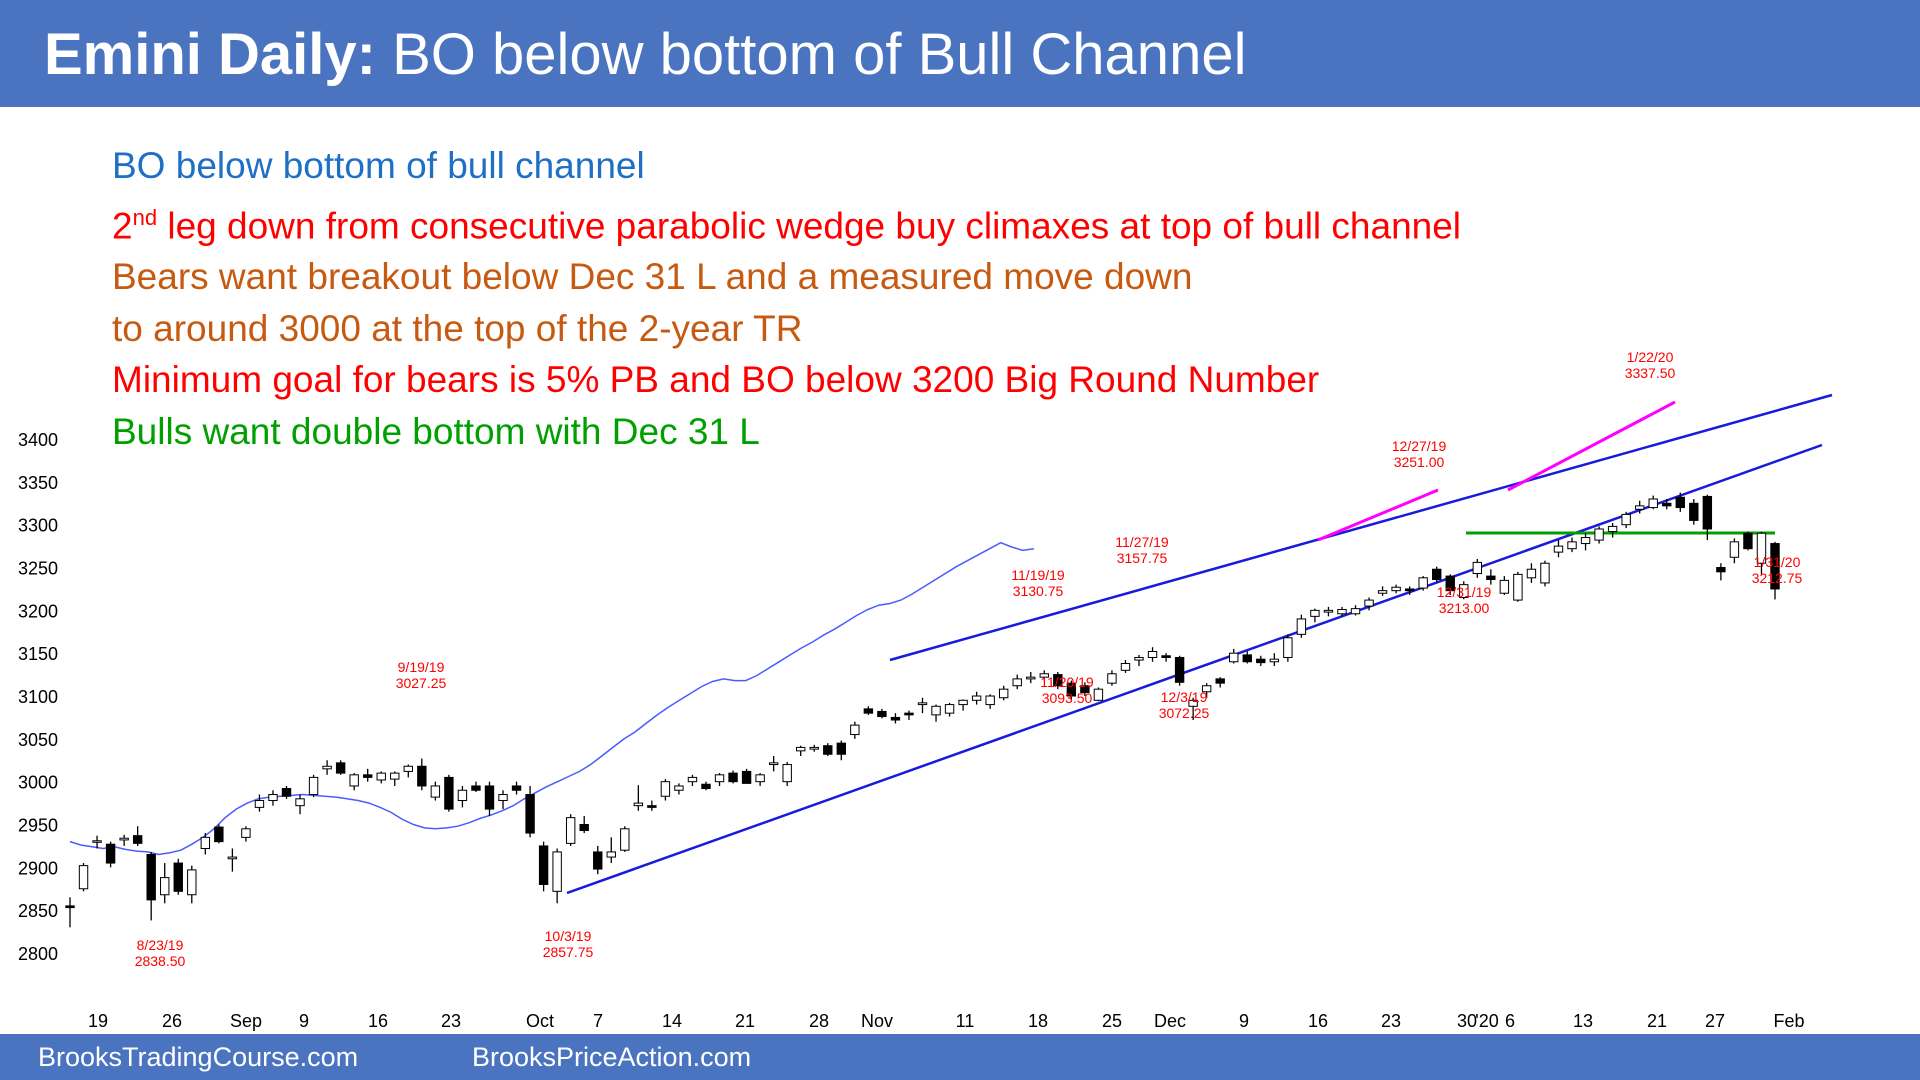  Describe the element at coordinates (965, 1021) in the screenshot. I see `x-tick-label: 11` at that location.